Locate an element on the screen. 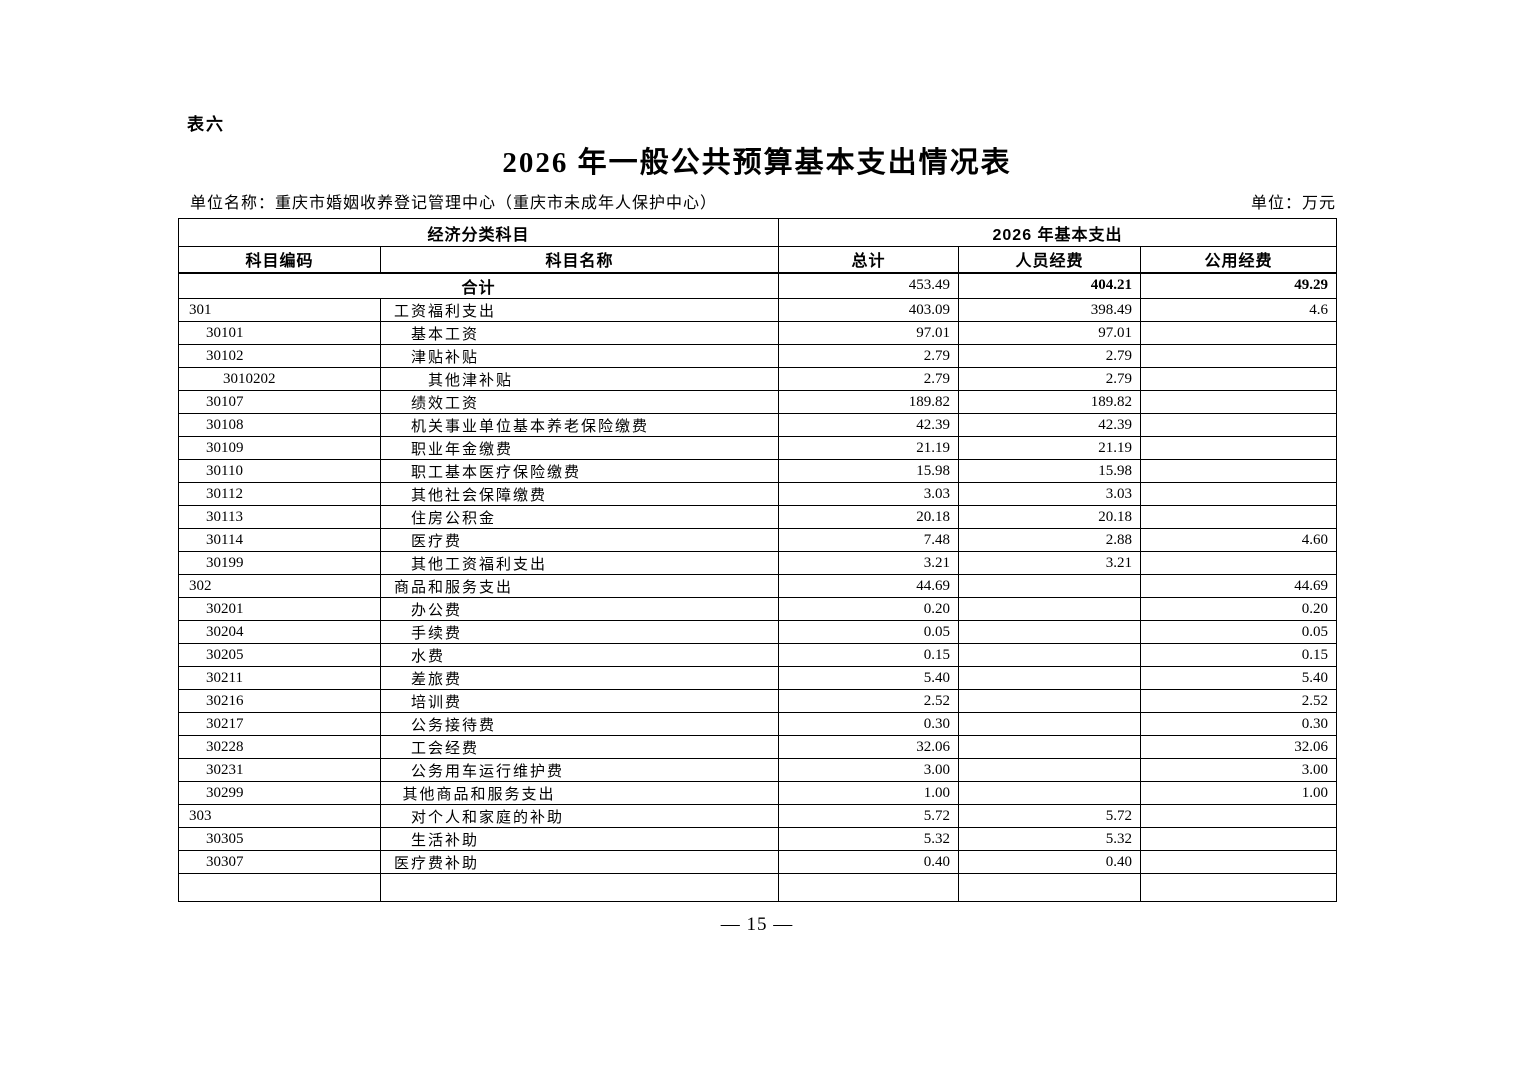  column-header-total: 总计 is located at coordinates (869, 260).